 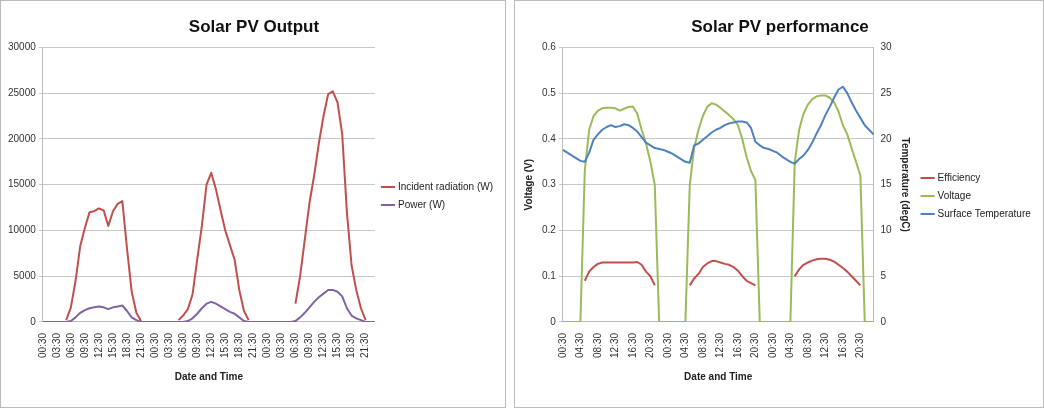 What do you see at coordinates (780, 26) in the screenshot?
I see `chart-title: Solar PV performance` at bounding box center [780, 26].